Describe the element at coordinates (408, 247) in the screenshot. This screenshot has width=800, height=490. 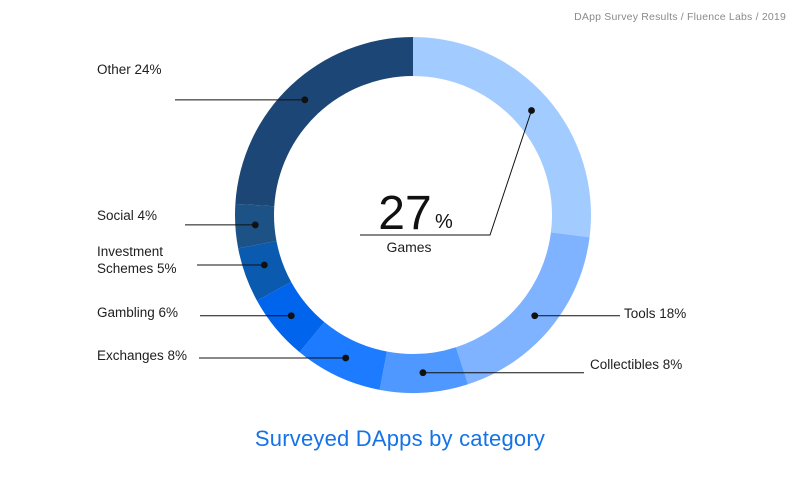
I see `center-label: Games` at that location.